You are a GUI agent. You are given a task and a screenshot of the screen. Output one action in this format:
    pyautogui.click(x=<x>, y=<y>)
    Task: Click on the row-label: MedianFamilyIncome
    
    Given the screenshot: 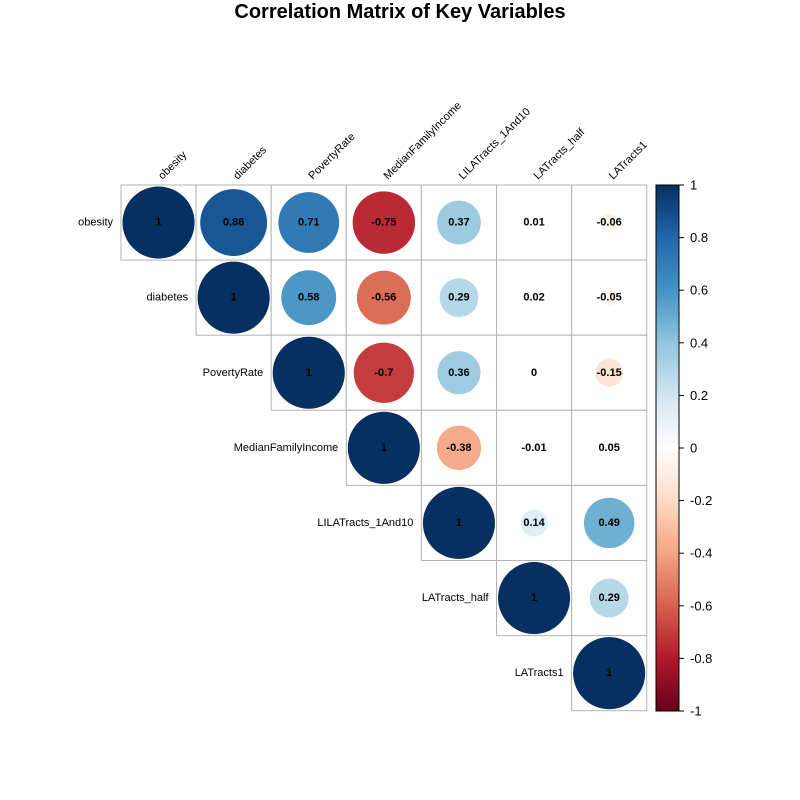 What is the action you would take?
    pyautogui.click(x=286, y=448)
    